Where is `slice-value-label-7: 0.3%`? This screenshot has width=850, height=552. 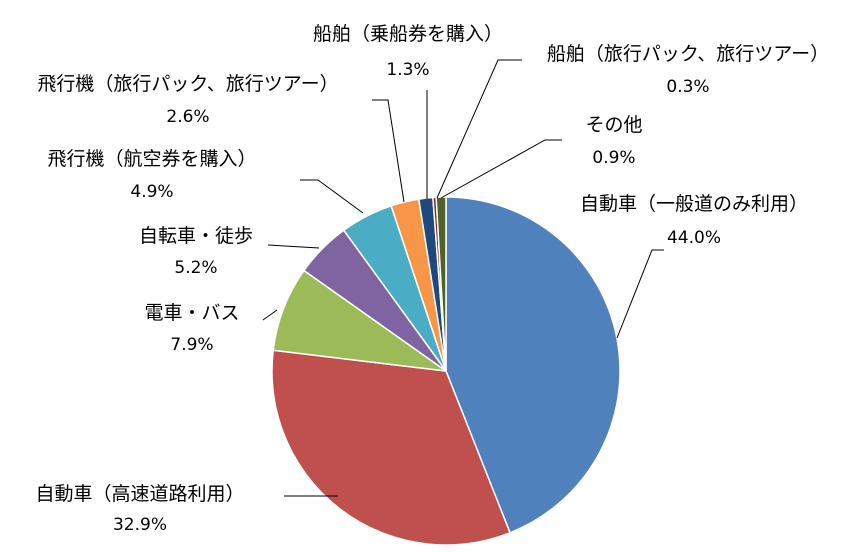 slice-value-label-7: 0.3% is located at coordinates (687, 87).